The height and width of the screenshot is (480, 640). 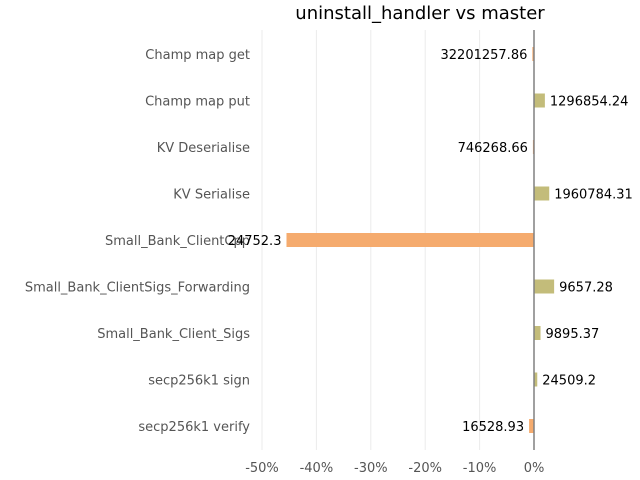 What do you see at coordinates (593, 195) in the screenshot?
I see `value-label: 1960784.31` at bounding box center [593, 195].